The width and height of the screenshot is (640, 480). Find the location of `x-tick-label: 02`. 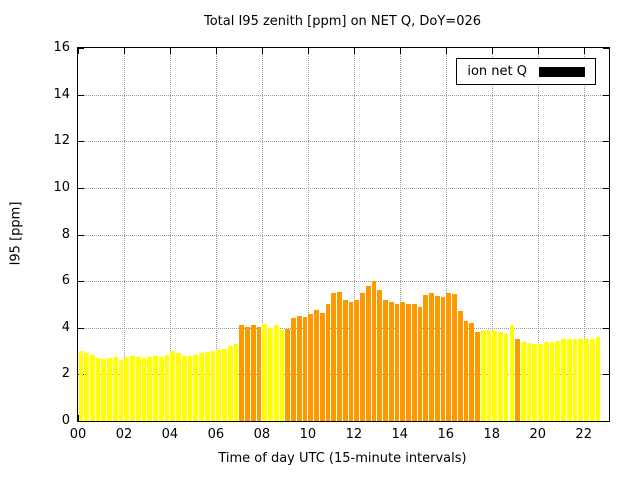

x-tick-label: 02 is located at coordinates (124, 434).